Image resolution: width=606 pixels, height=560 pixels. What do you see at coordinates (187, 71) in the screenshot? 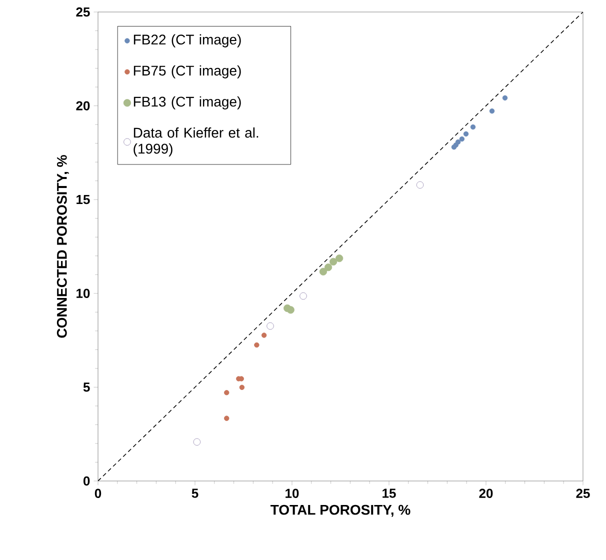
I see `legend-label: FB75 (CT image)` at bounding box center [187, 71].